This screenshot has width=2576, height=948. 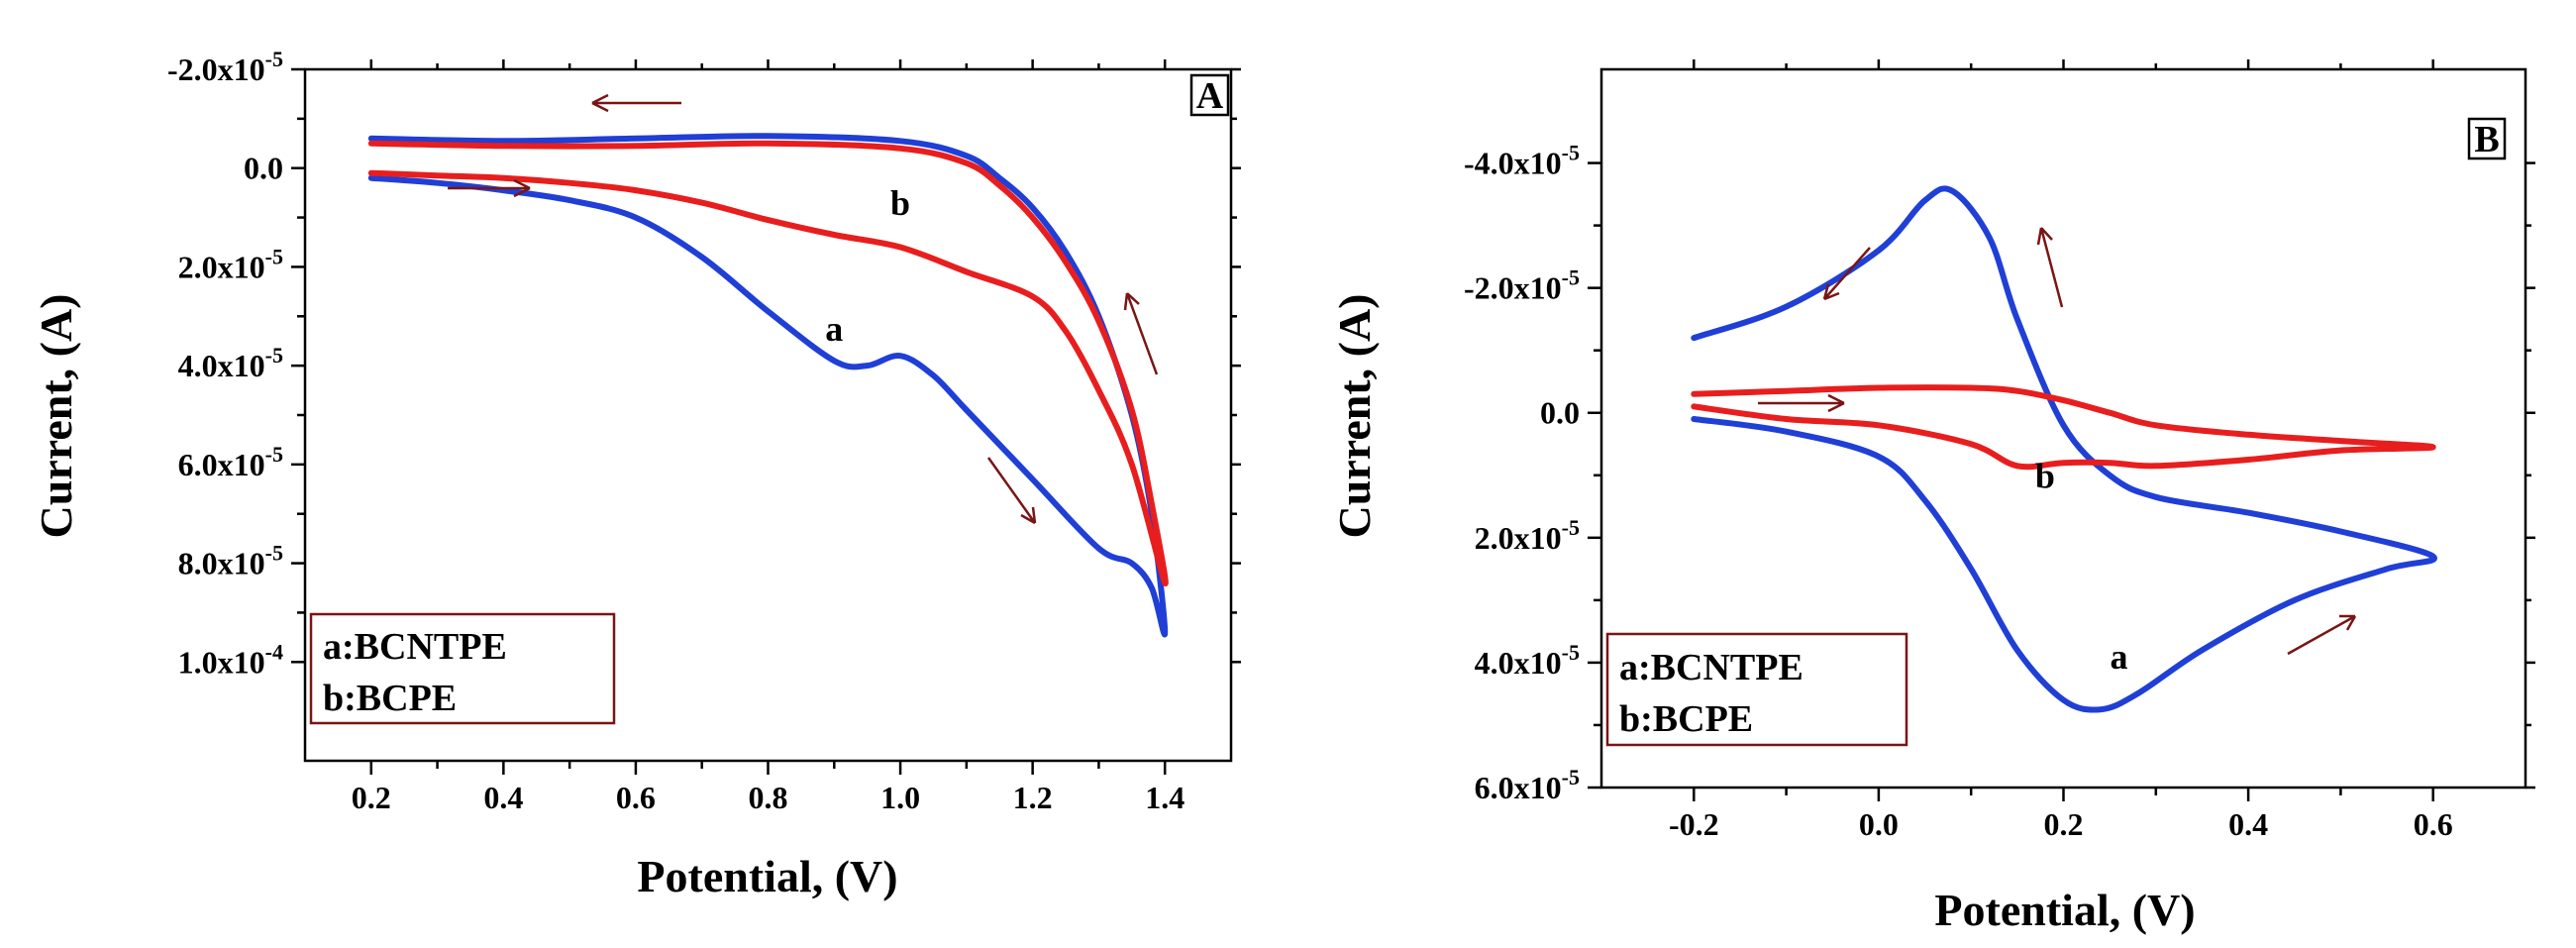 I want to click on y-tick-label: -4.0x10⁻⁵, so click(x=1522, y=161).